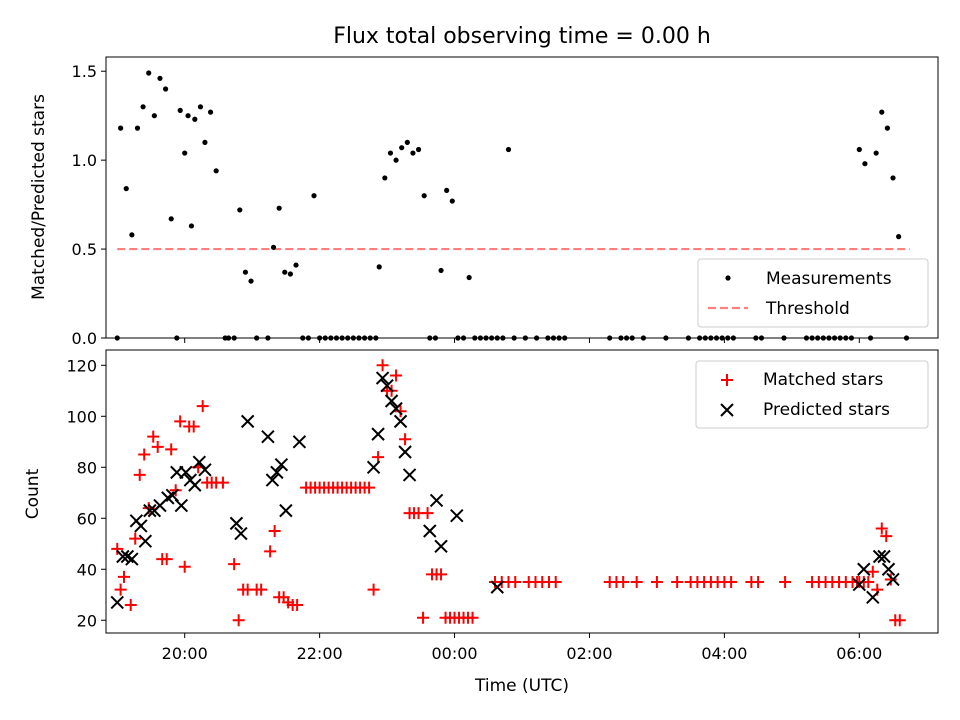 This screenshot has height=720, width=960. I want to click on bottom-y-tick-label: 120, so click(81, 365).